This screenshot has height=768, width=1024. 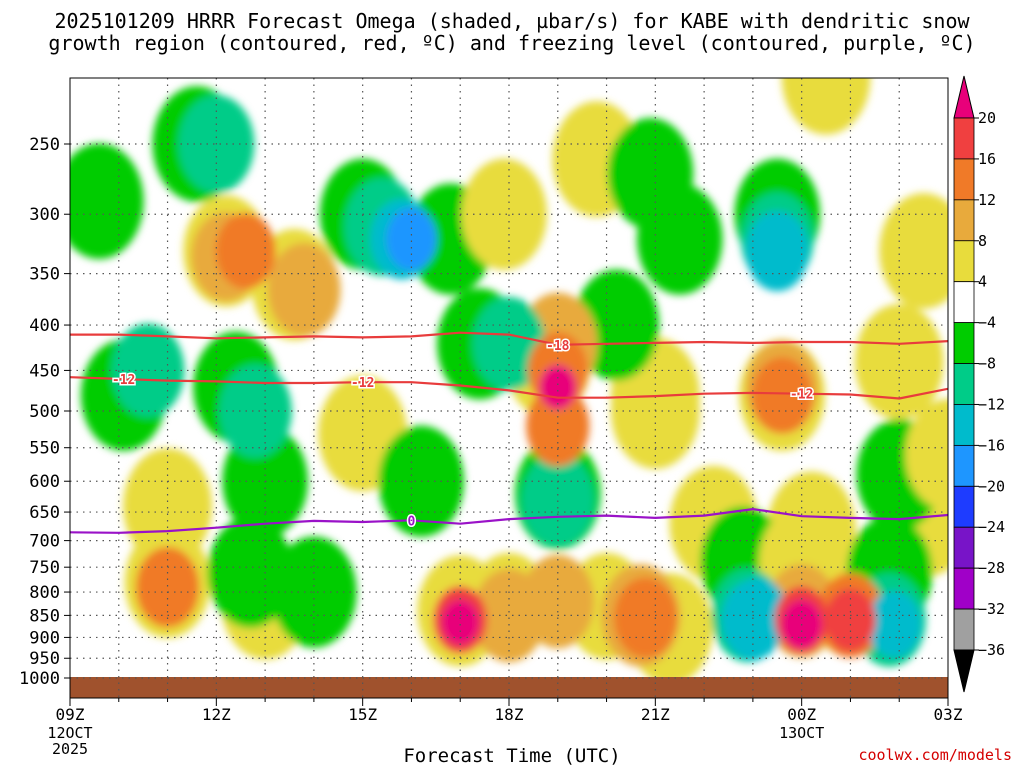 What do you see at coordinates (44, 659) in the screenshot?
I see `y-tick-label: 950` at bounding box center [44, 659].